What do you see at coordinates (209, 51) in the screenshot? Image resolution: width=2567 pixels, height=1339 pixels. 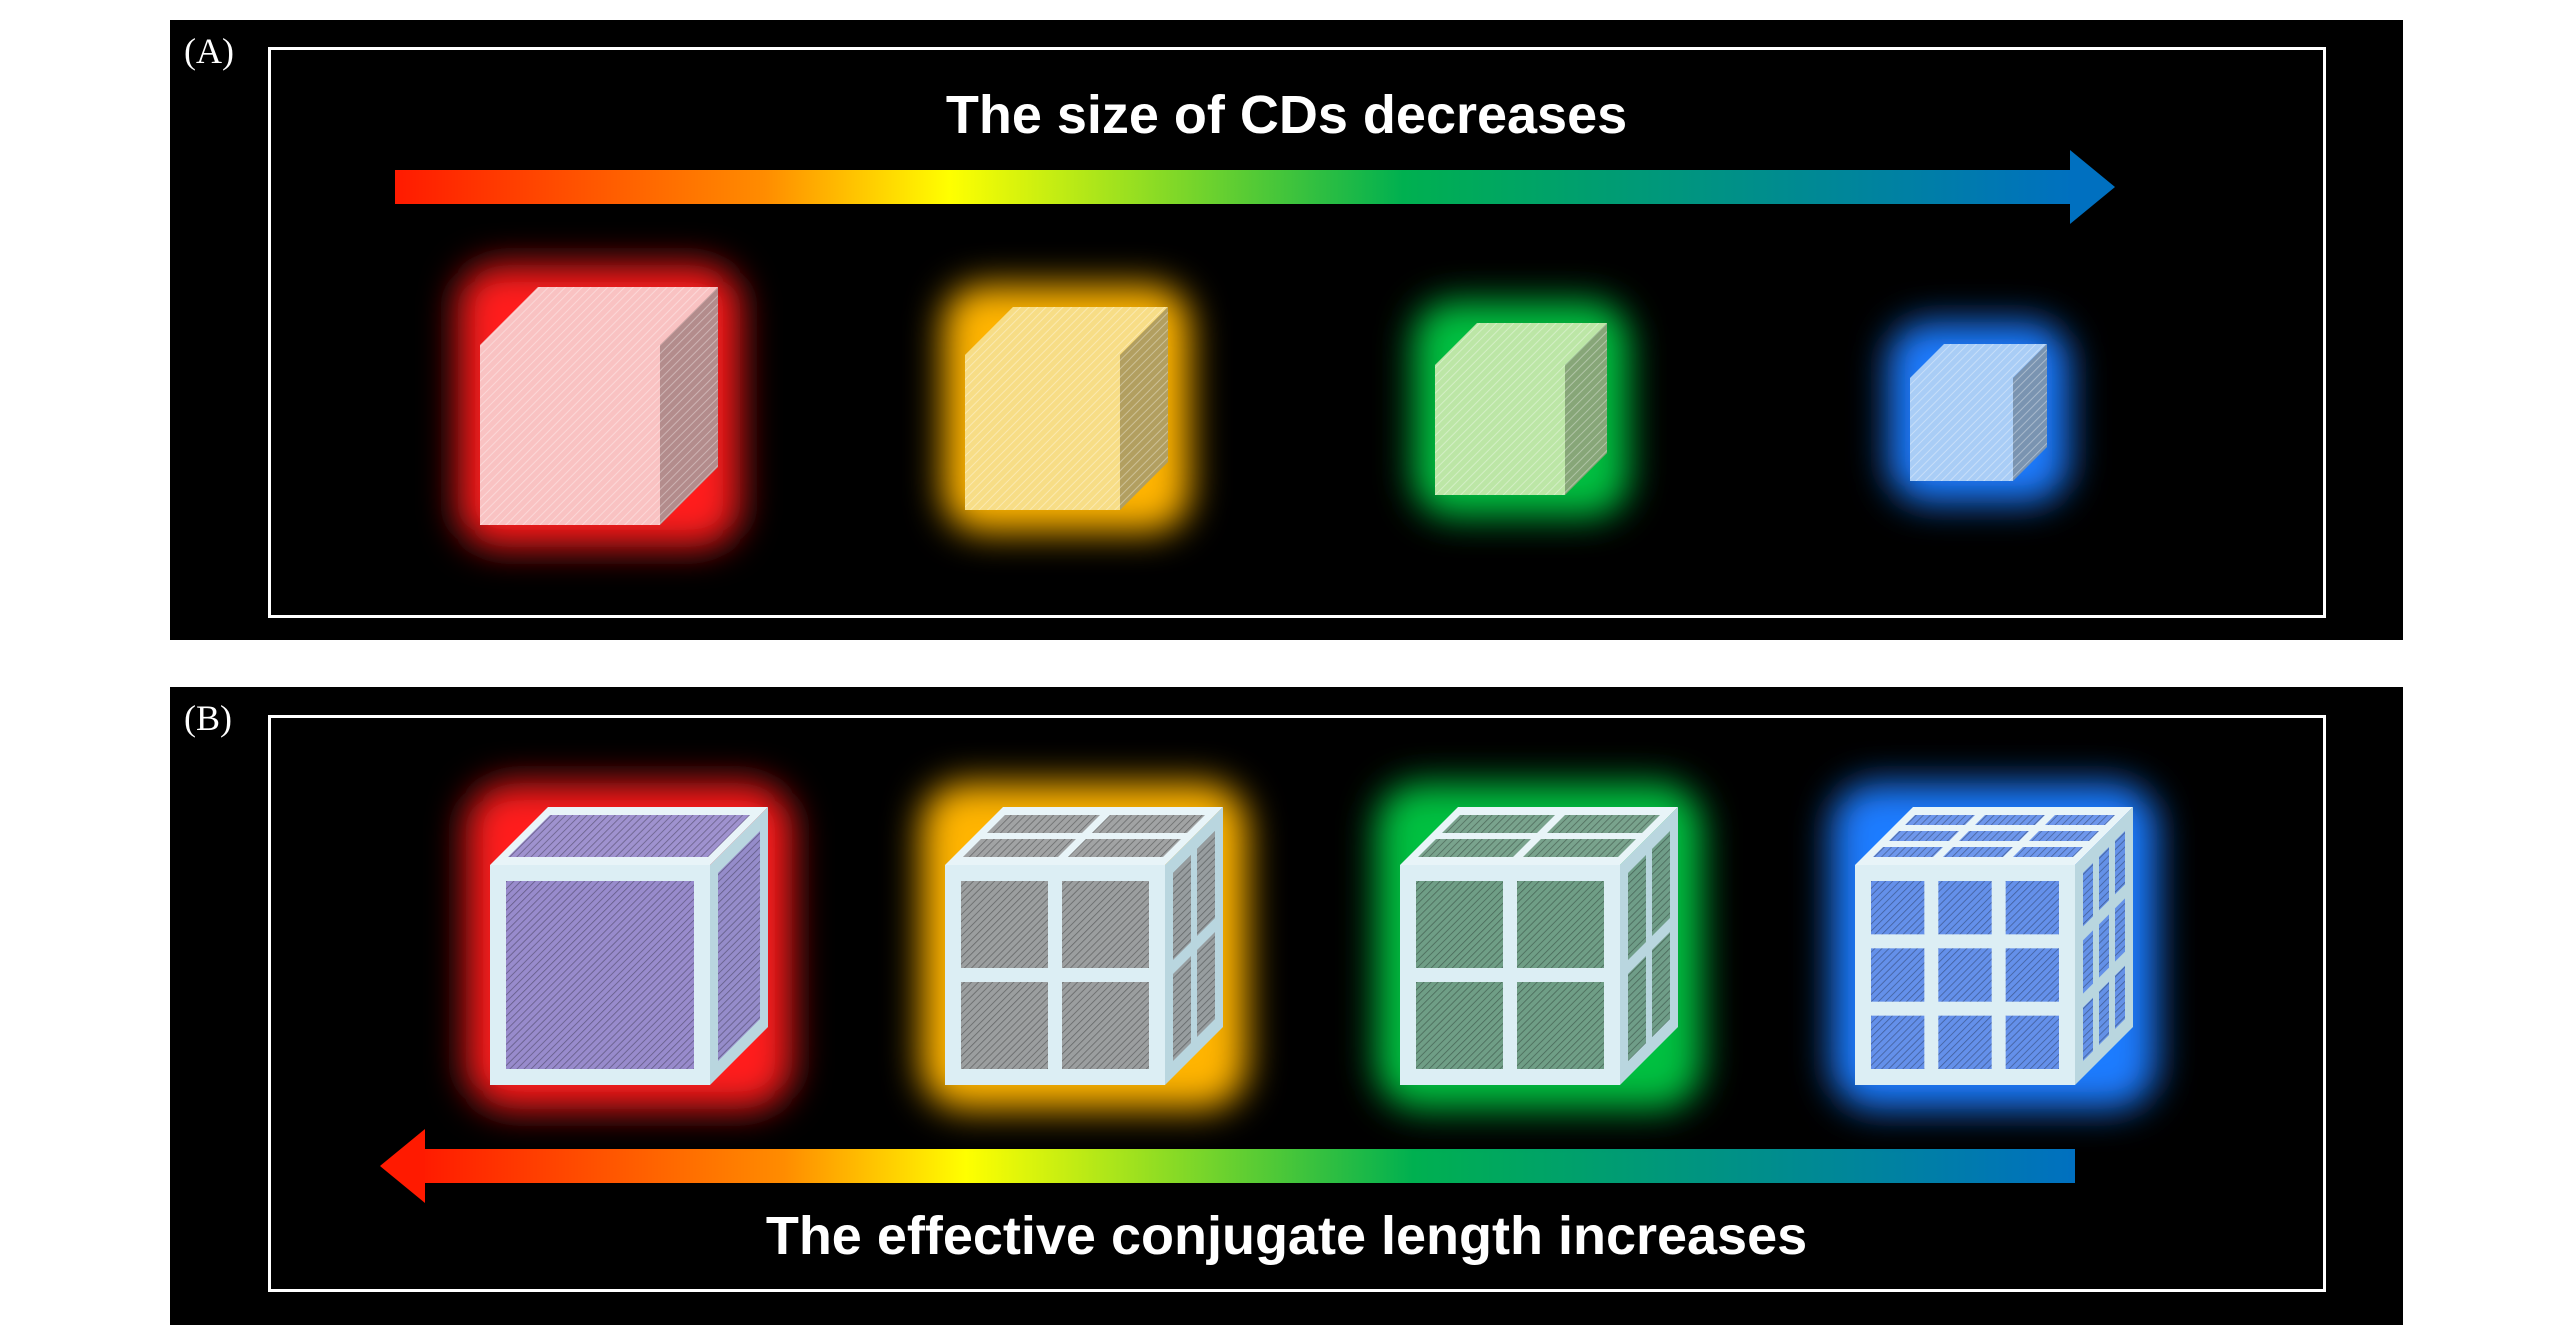 I see `panel-a-label: (A)` at bounding box center [209, 51].